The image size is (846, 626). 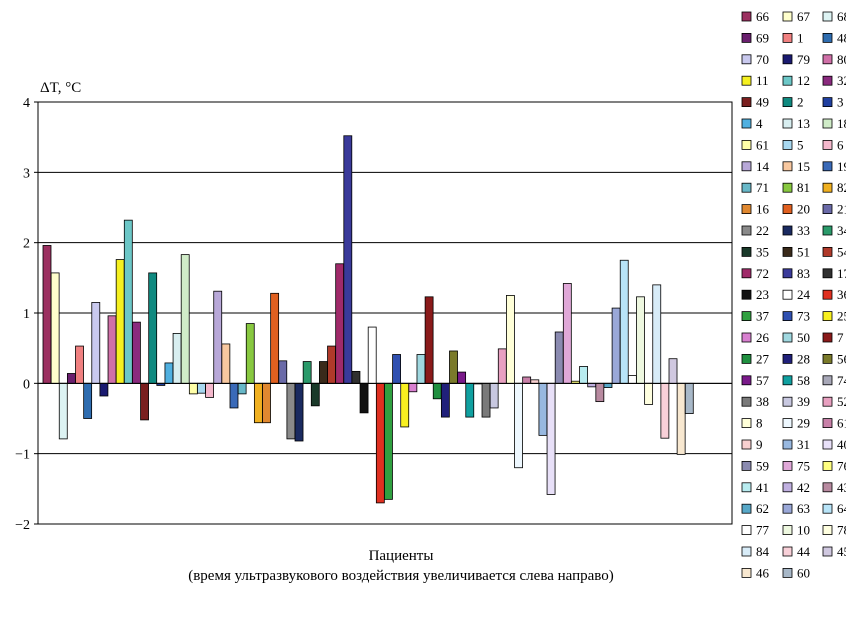 I want to click on legend-label-56: 56, so click(x=841, y=358).